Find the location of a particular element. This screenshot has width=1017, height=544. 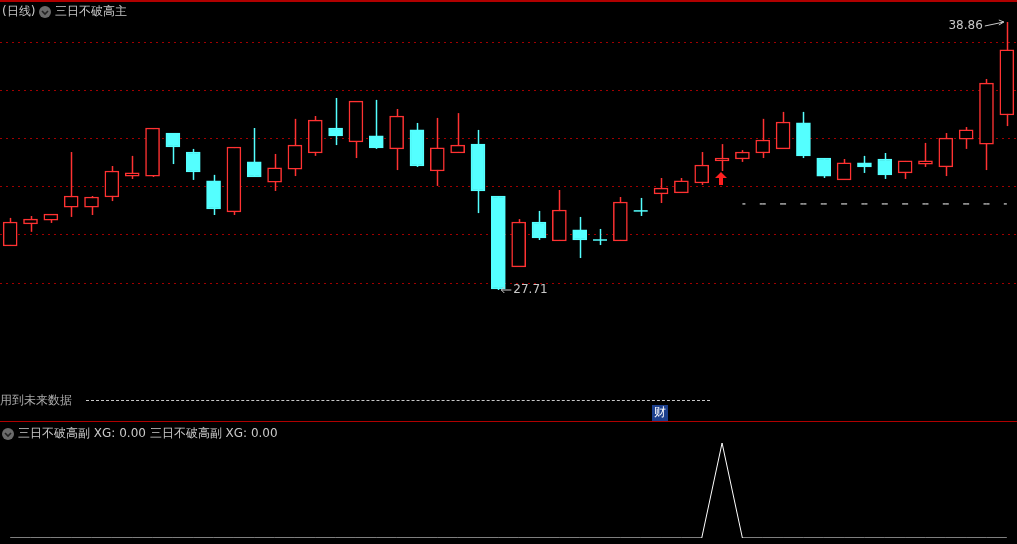

text: 财 is located at coordinates (660, 412).